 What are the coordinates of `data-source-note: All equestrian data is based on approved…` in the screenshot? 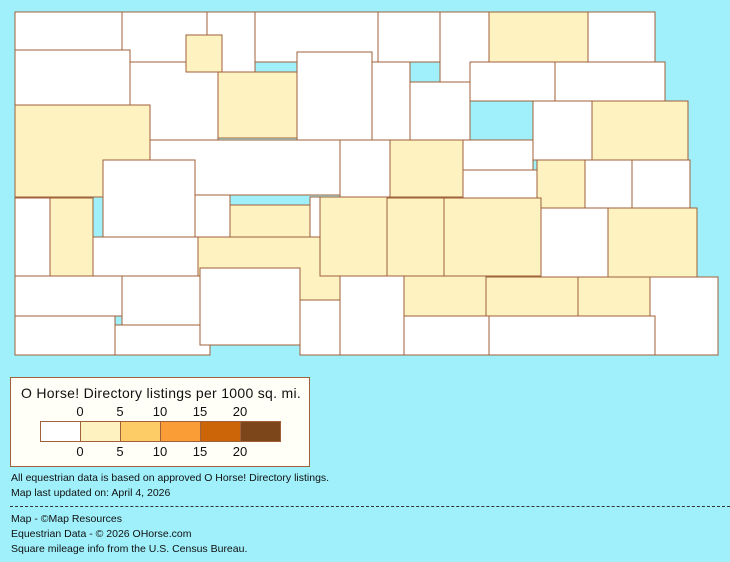 It's located at (170, 478).